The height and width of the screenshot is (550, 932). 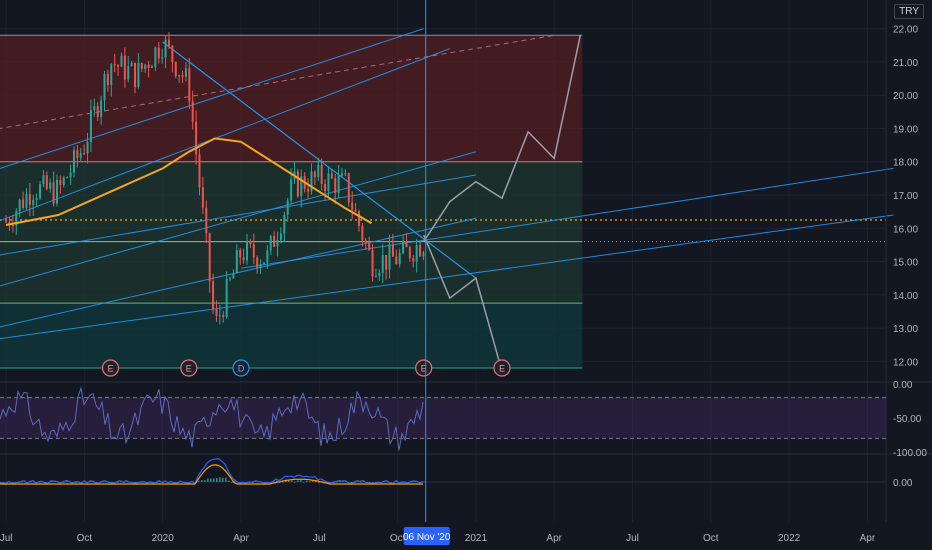 I want to click on rsi-axis-label: -50.00, so click(x=907, y=419).